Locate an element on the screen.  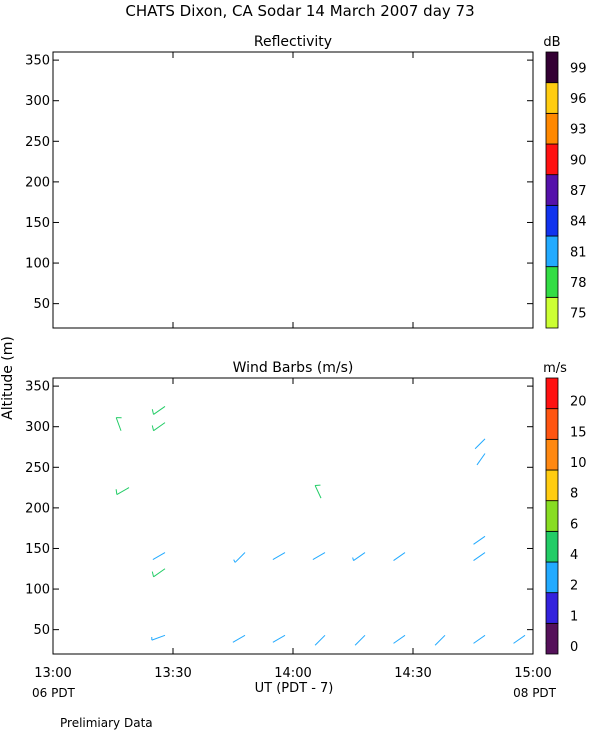
footnote: Prelimiary Data is located at coordinates (106, 723).